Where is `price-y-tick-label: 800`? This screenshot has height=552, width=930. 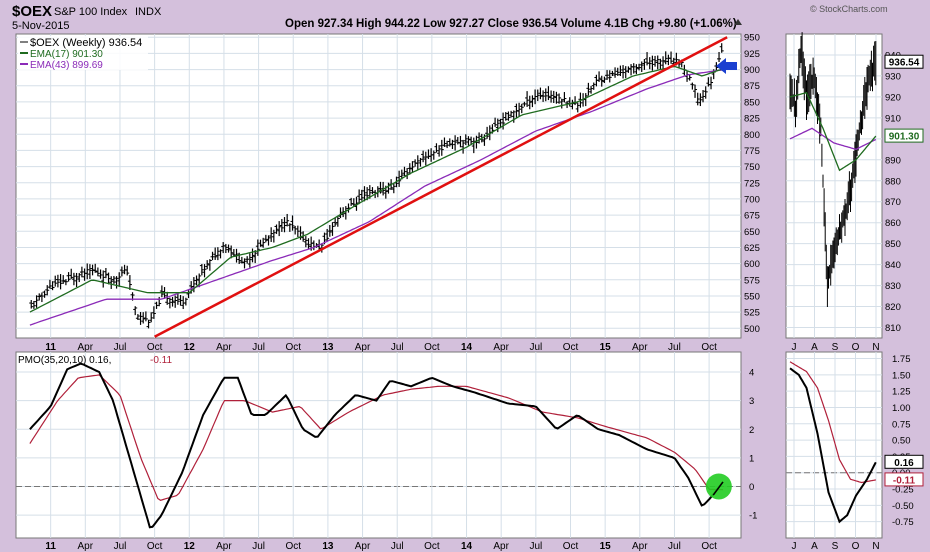 price-y-tick-label: 800 is located at coordinates (752, 135).